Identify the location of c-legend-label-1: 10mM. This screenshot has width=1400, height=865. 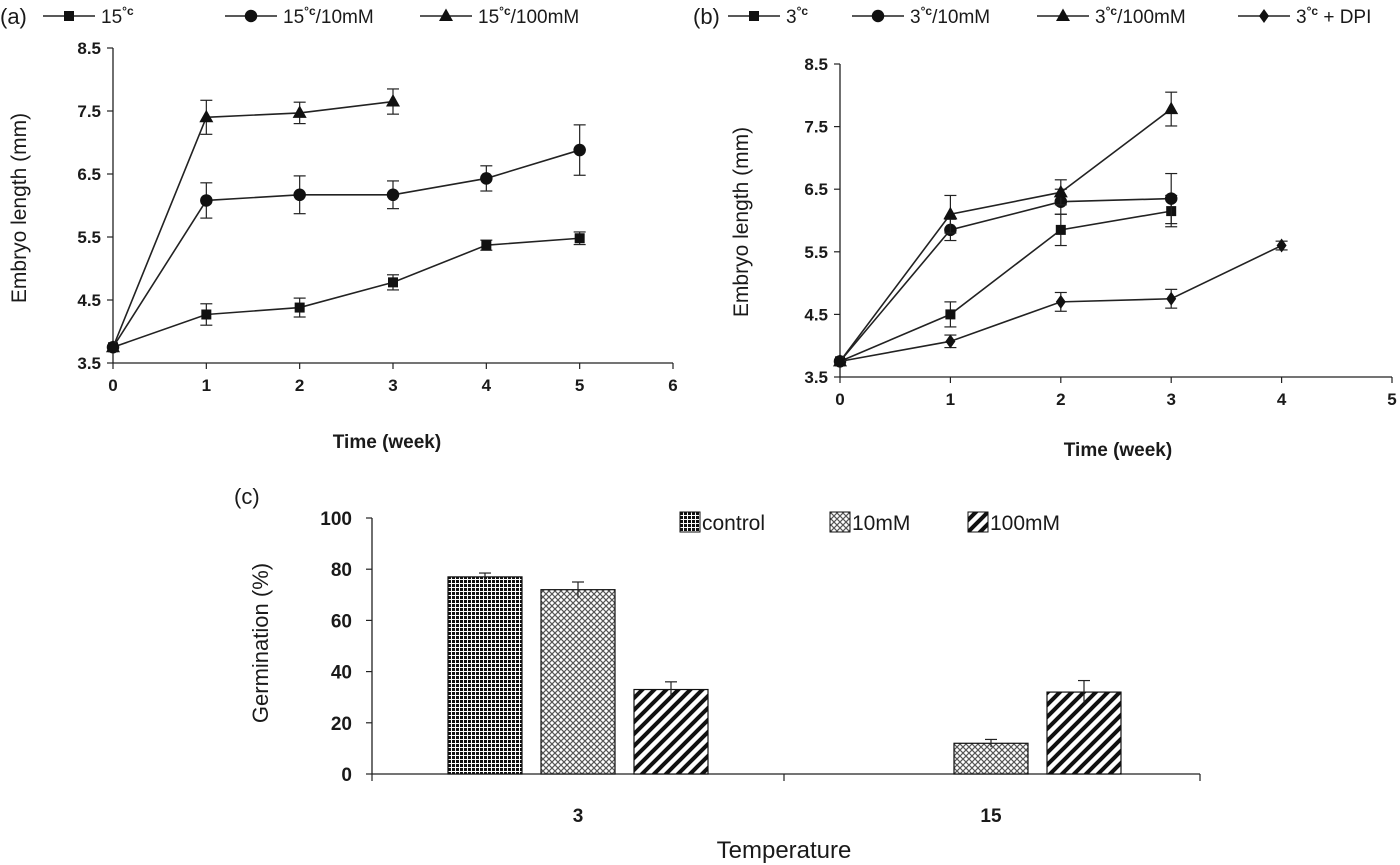
(881, 523).